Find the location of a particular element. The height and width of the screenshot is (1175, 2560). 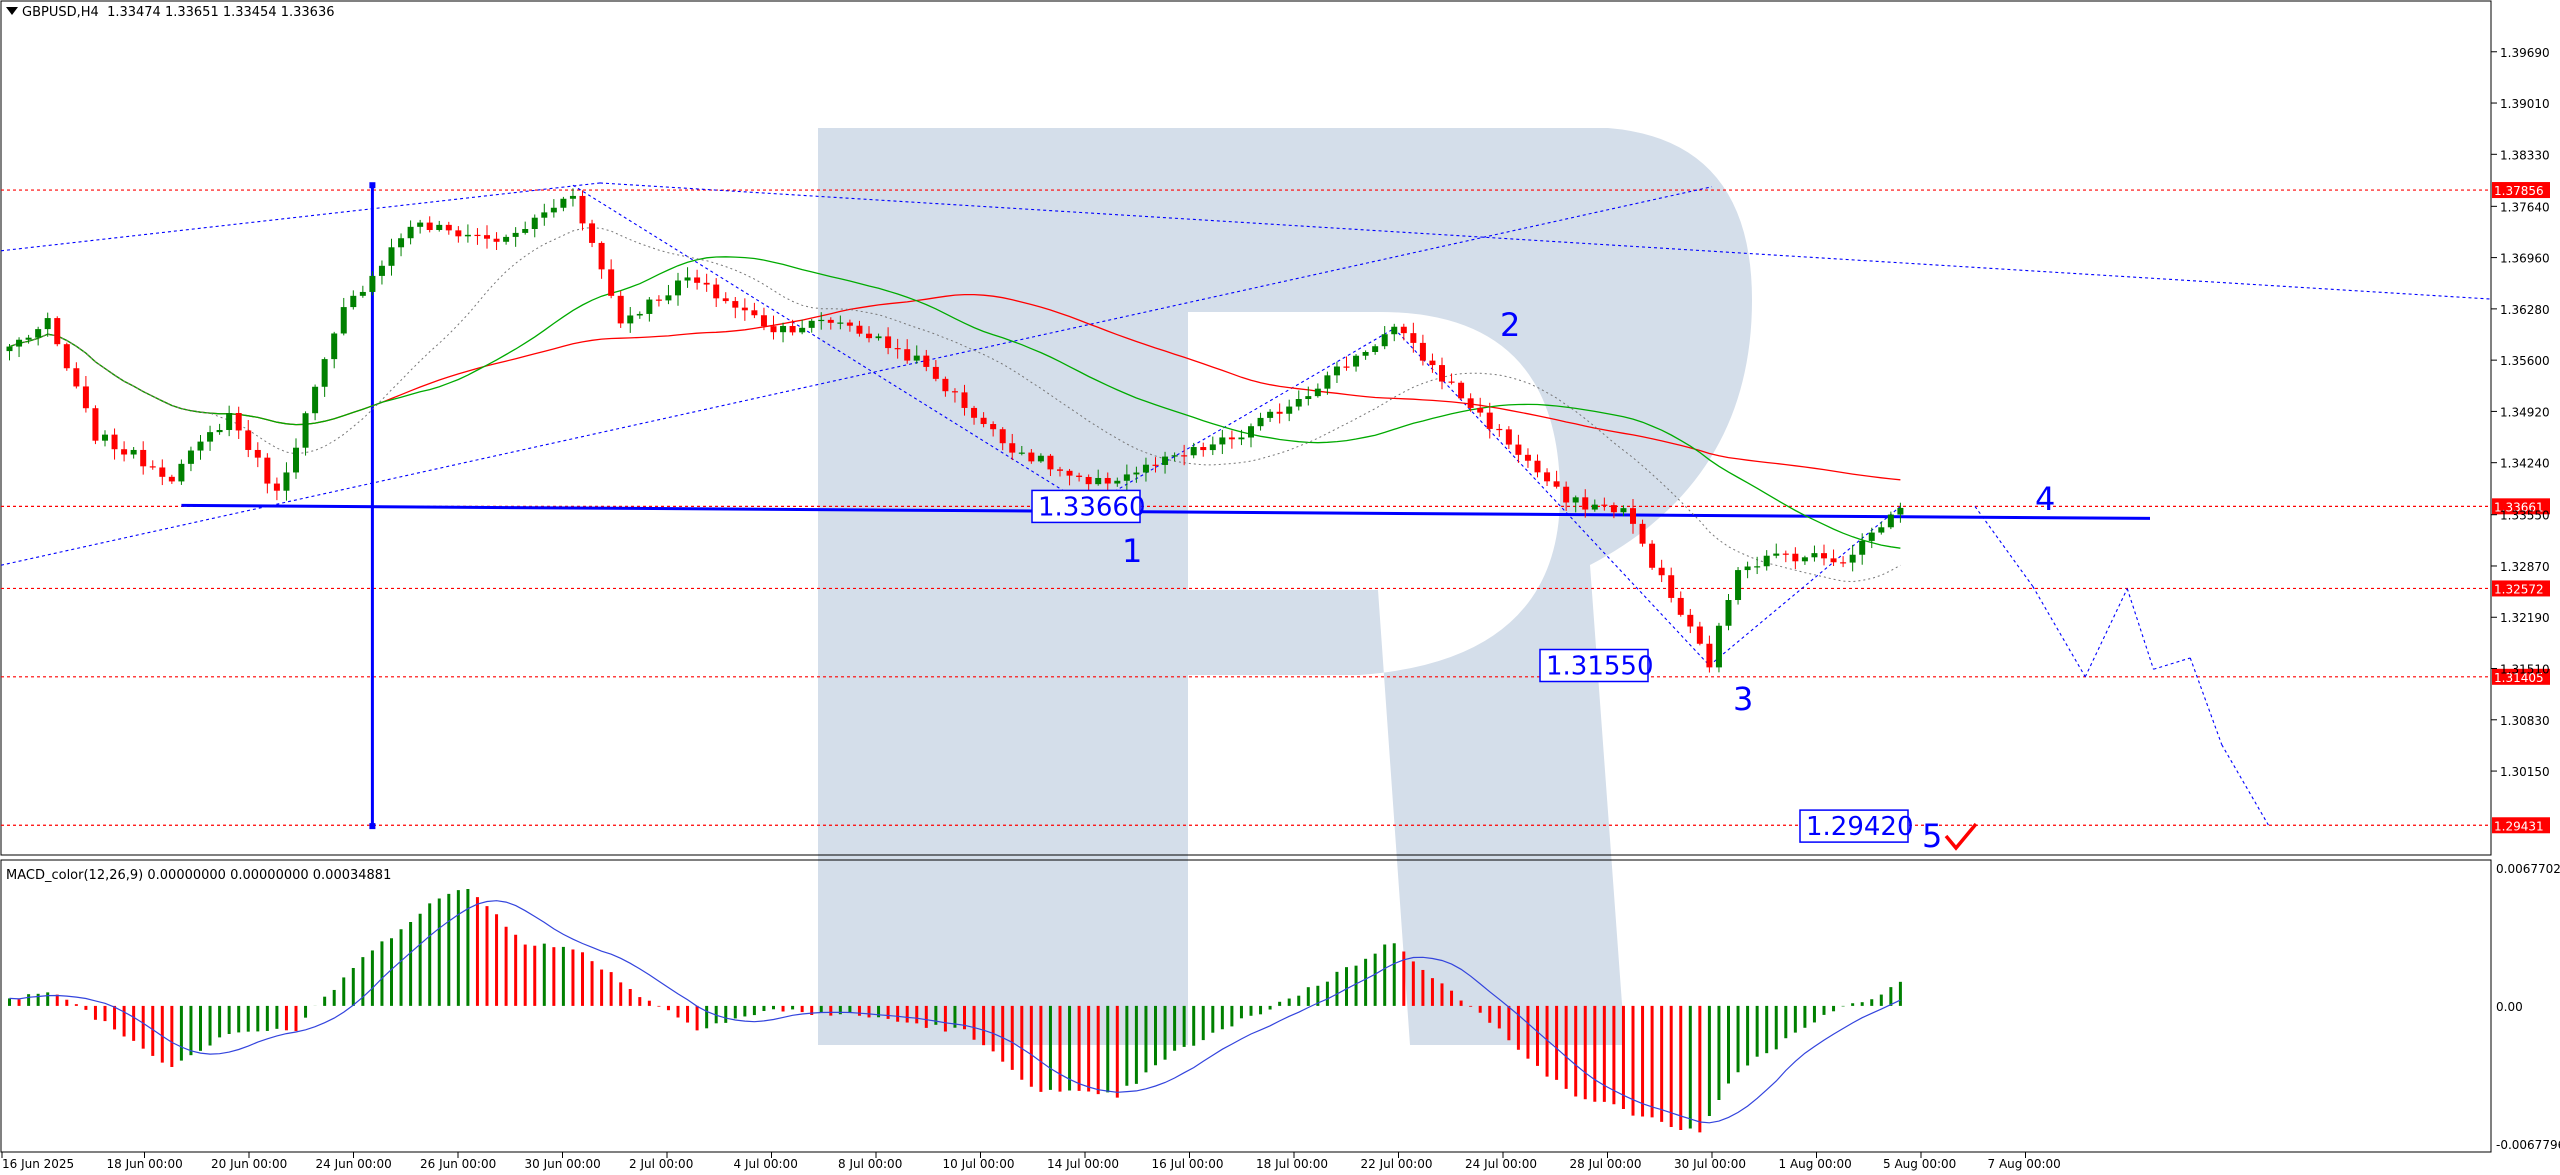

price-tag-label: 1.37856 is located at coordinates (2519, 191).